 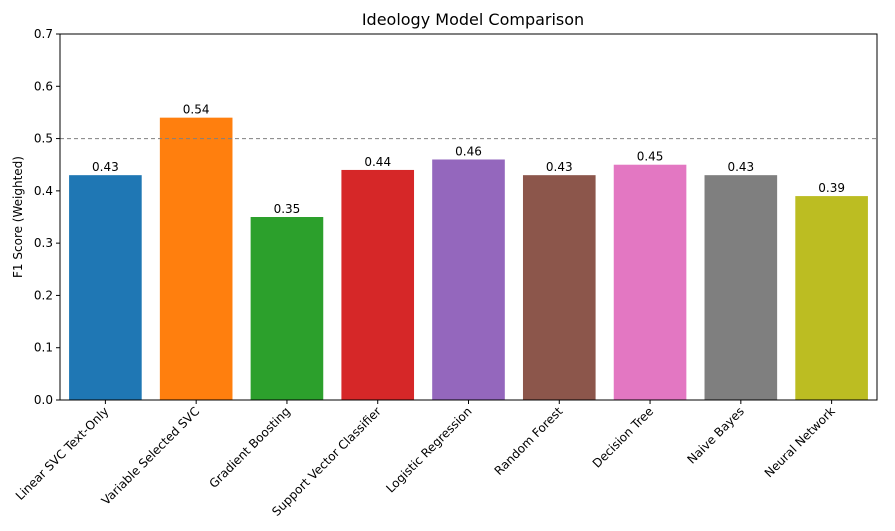 What do you see at coordinates (43, 295) in the screenshot?
I see `y-tick-label: 0.2` at bounding box center [43, 295].